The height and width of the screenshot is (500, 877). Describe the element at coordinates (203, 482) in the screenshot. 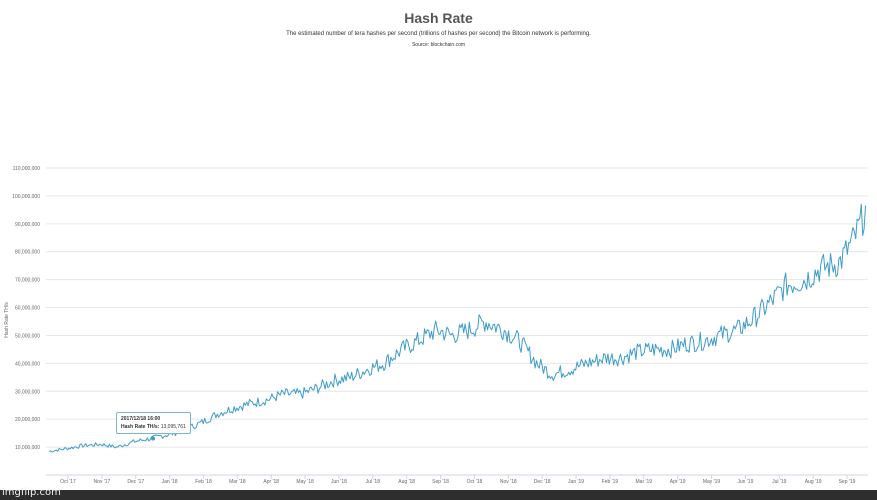

I see `x-tick-label: Feb '18` at that location.